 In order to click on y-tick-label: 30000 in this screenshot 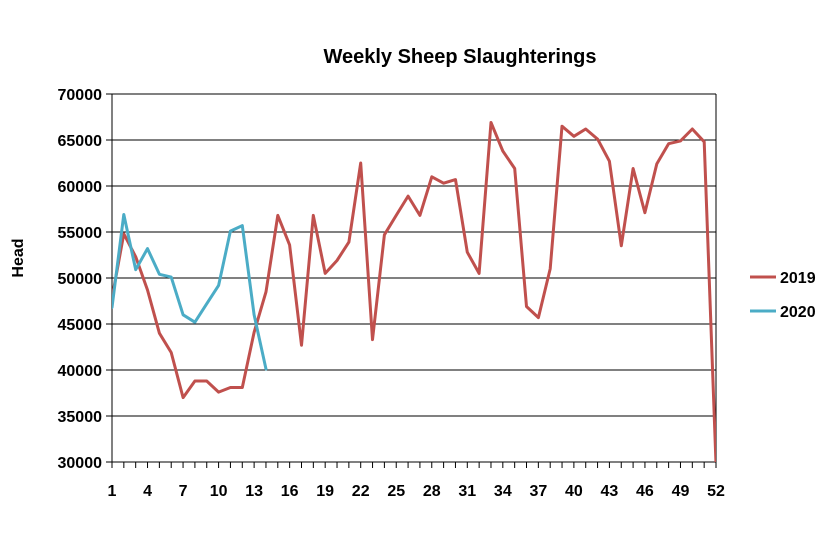, I will do `click(80, 463)`.